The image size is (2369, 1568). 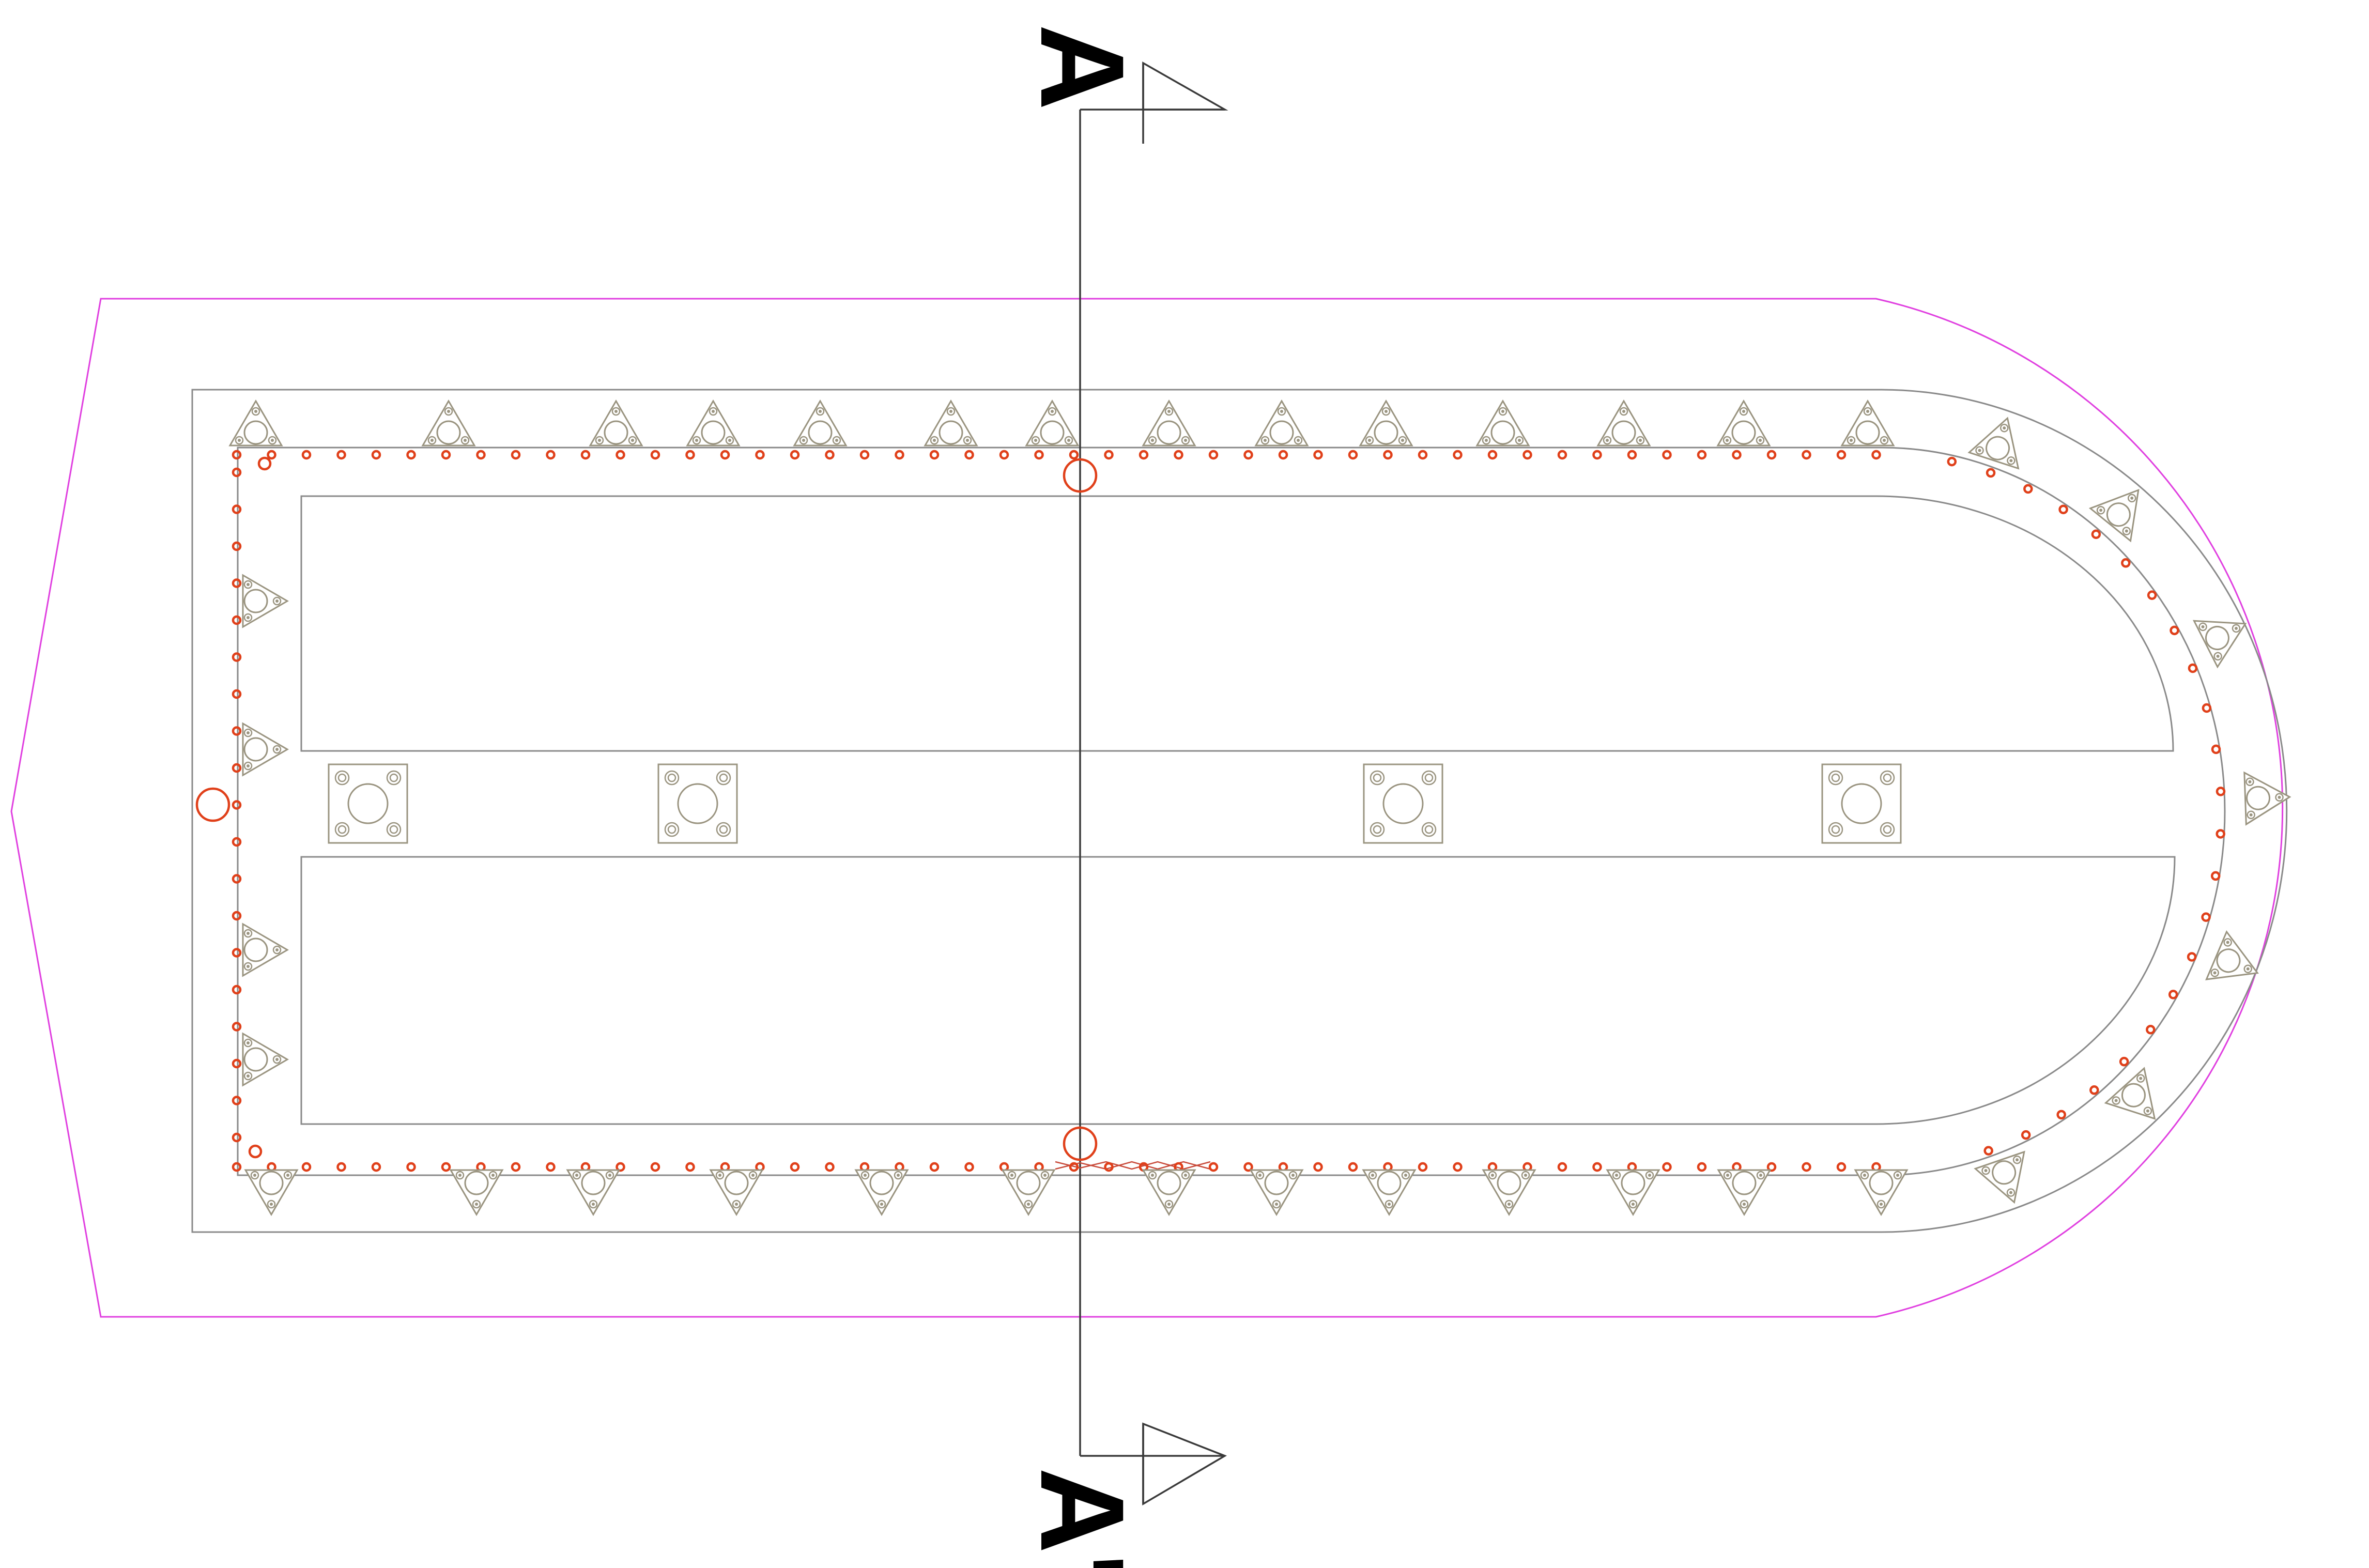 I want to click on square-base-group, so click(x=1115, y=803).